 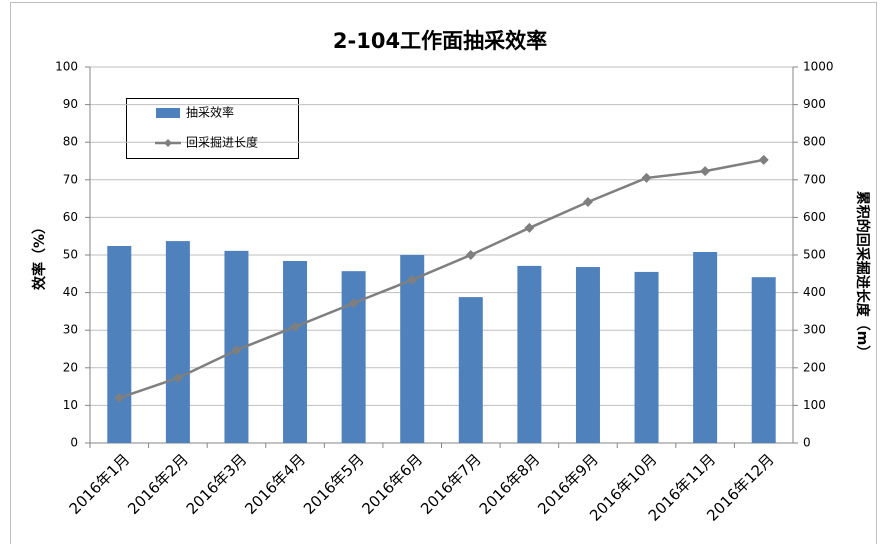 I want to click on legend-box, so click(x=212, y=128).